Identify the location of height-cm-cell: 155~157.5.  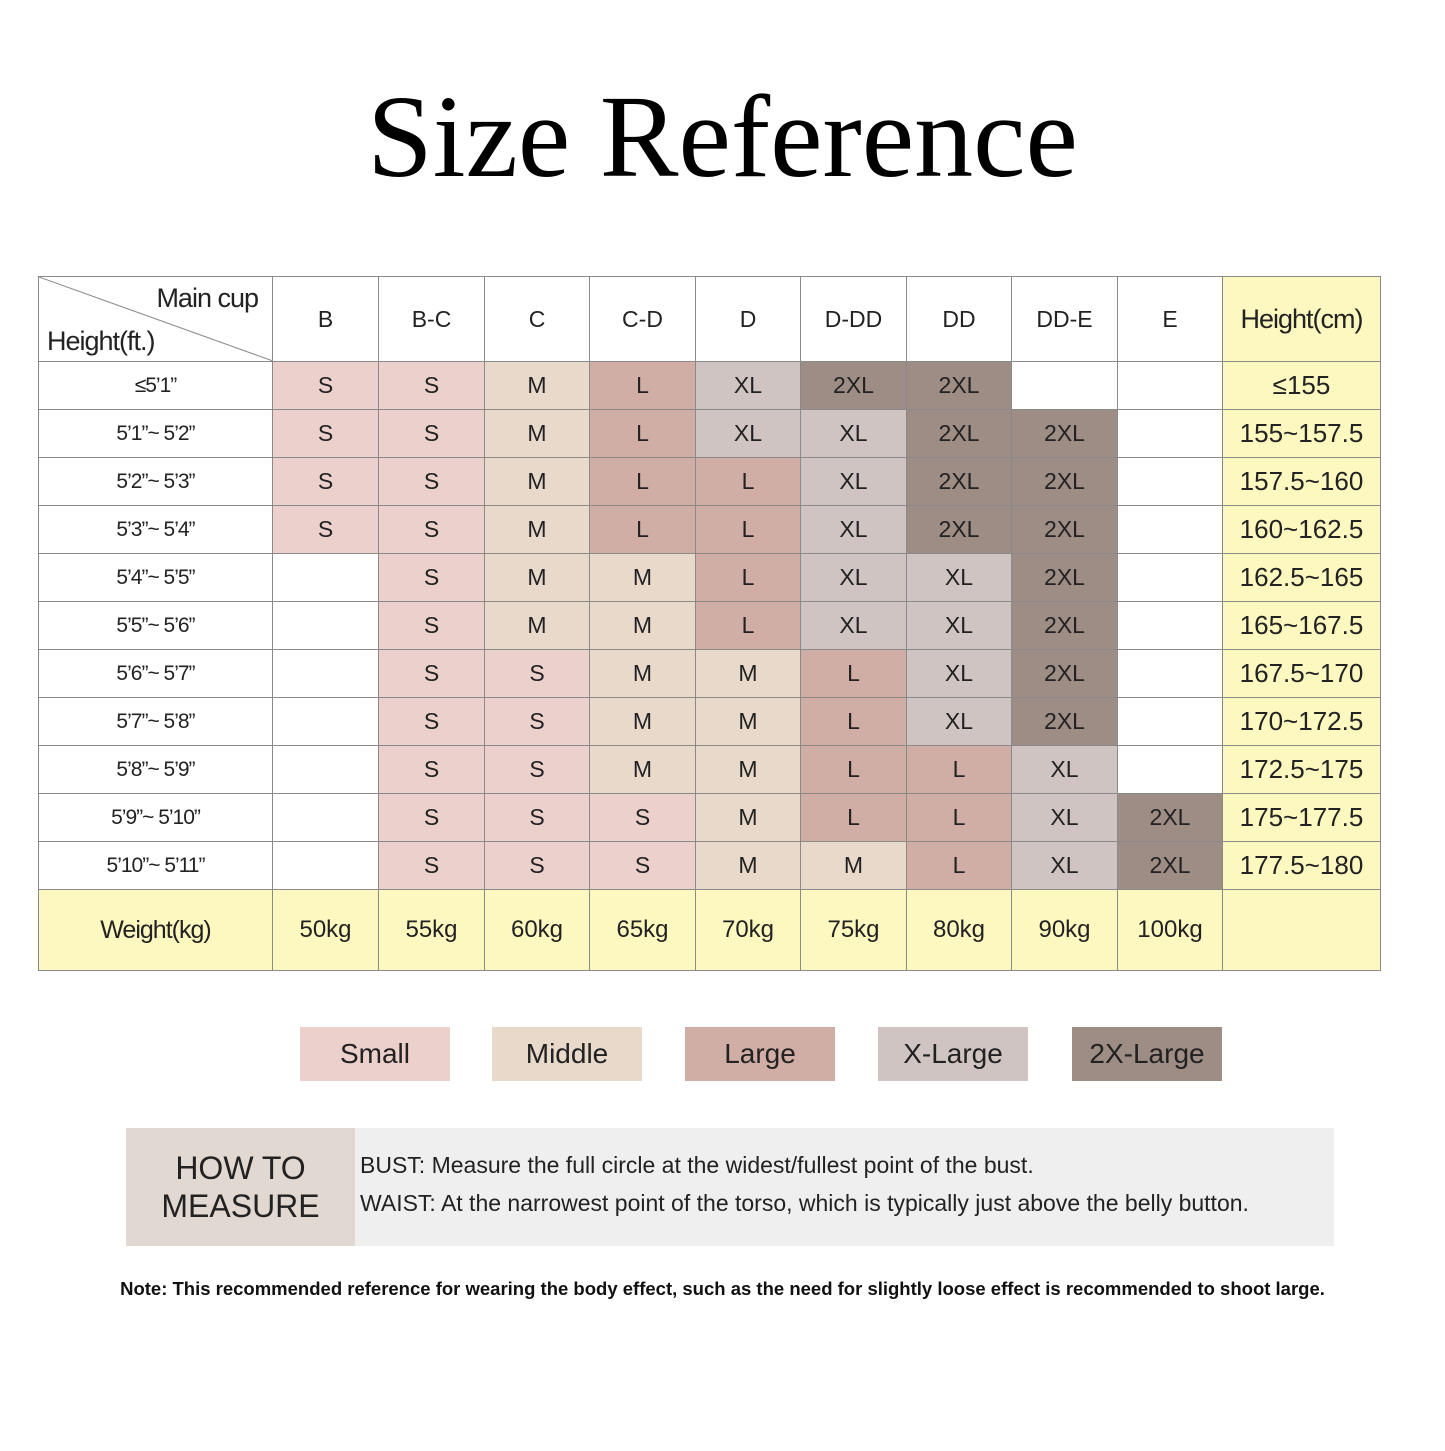
(1301, 433).